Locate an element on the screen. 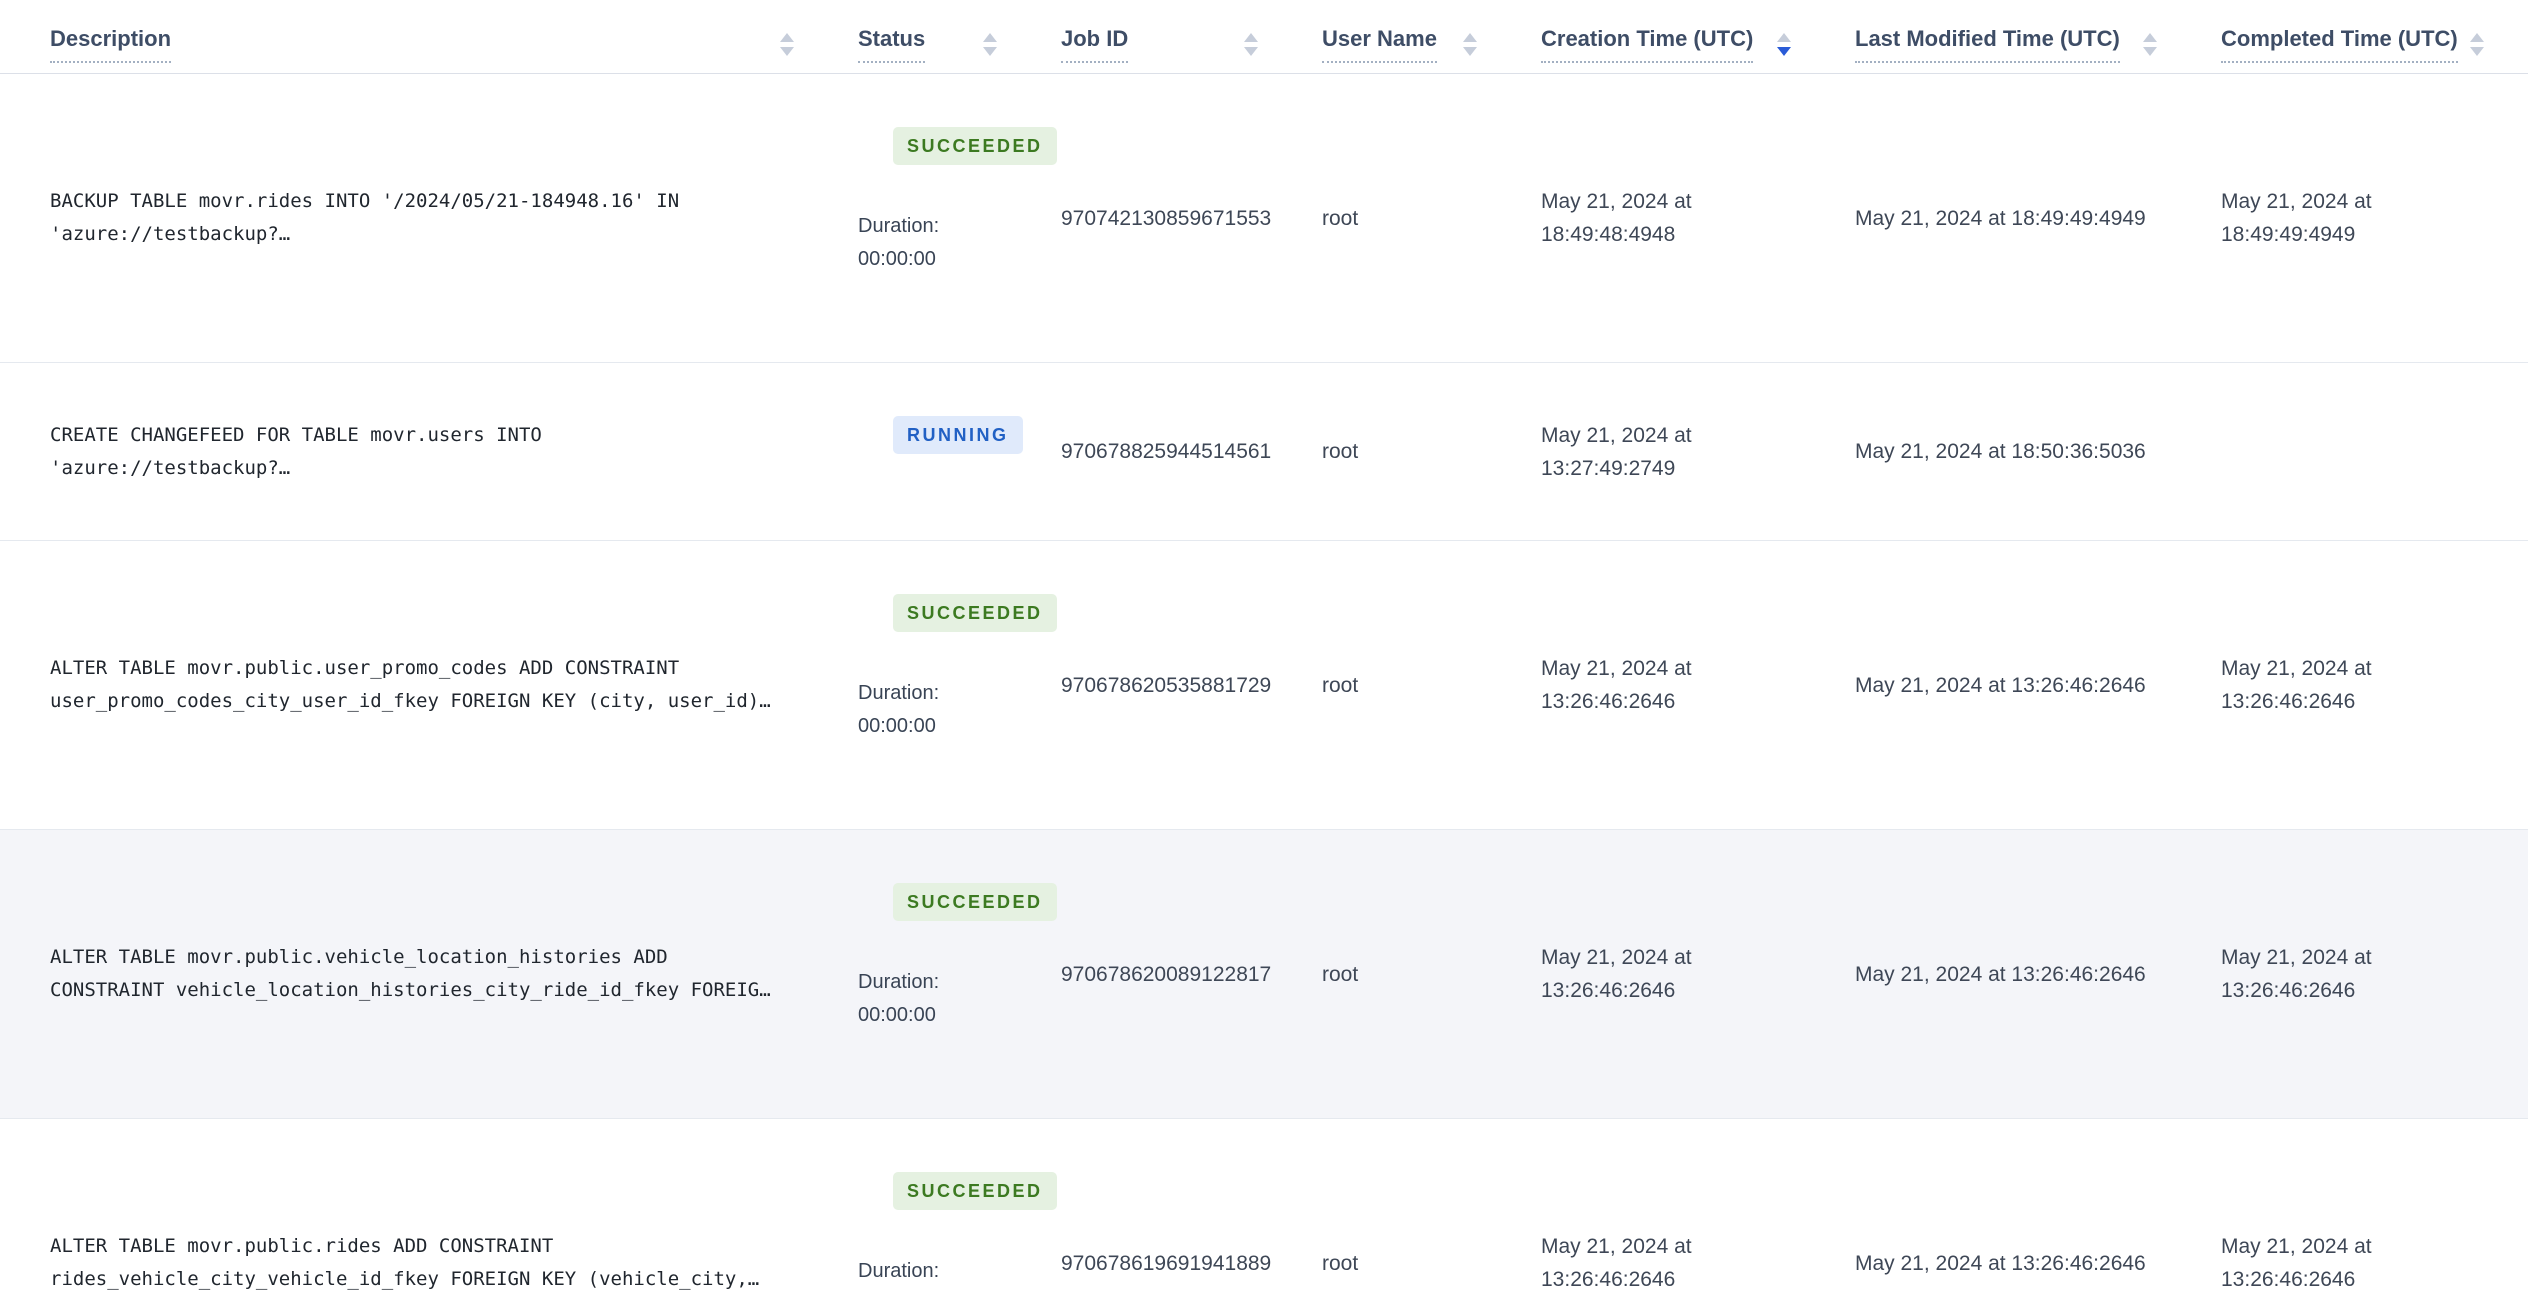 The image size is (2528, 1292). status-badge: RUNNING is located at coordinates (958, 435).